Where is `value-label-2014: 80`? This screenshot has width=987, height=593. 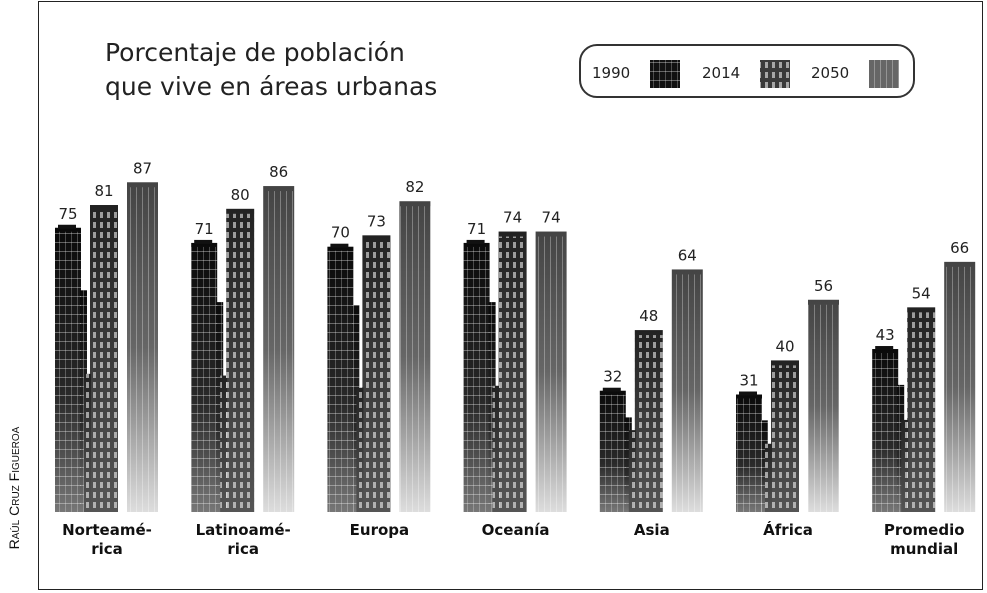 value-label-2014: 80 is located at coordinates (240, 195).